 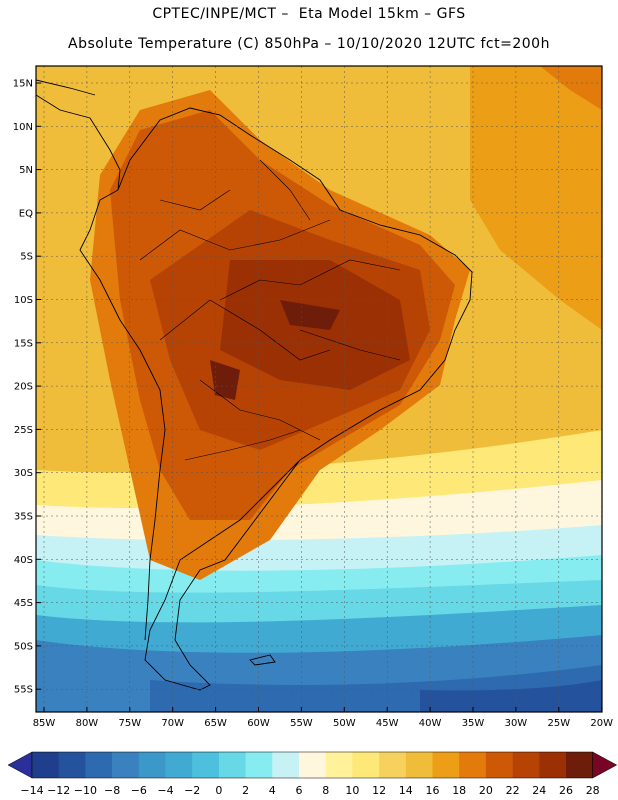 I want to click on longitude-label: 85W, so click(x=44, y=723).